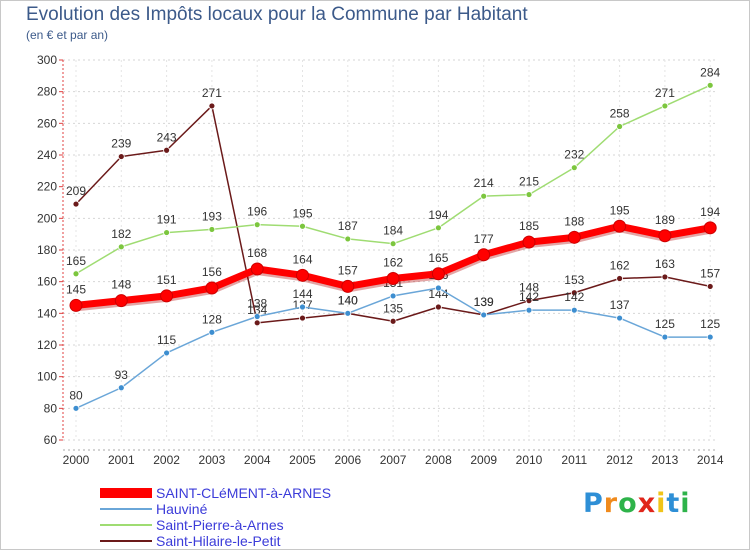 The image size is (750, 550). I want to click on data-label: 232, so click(574, 155).